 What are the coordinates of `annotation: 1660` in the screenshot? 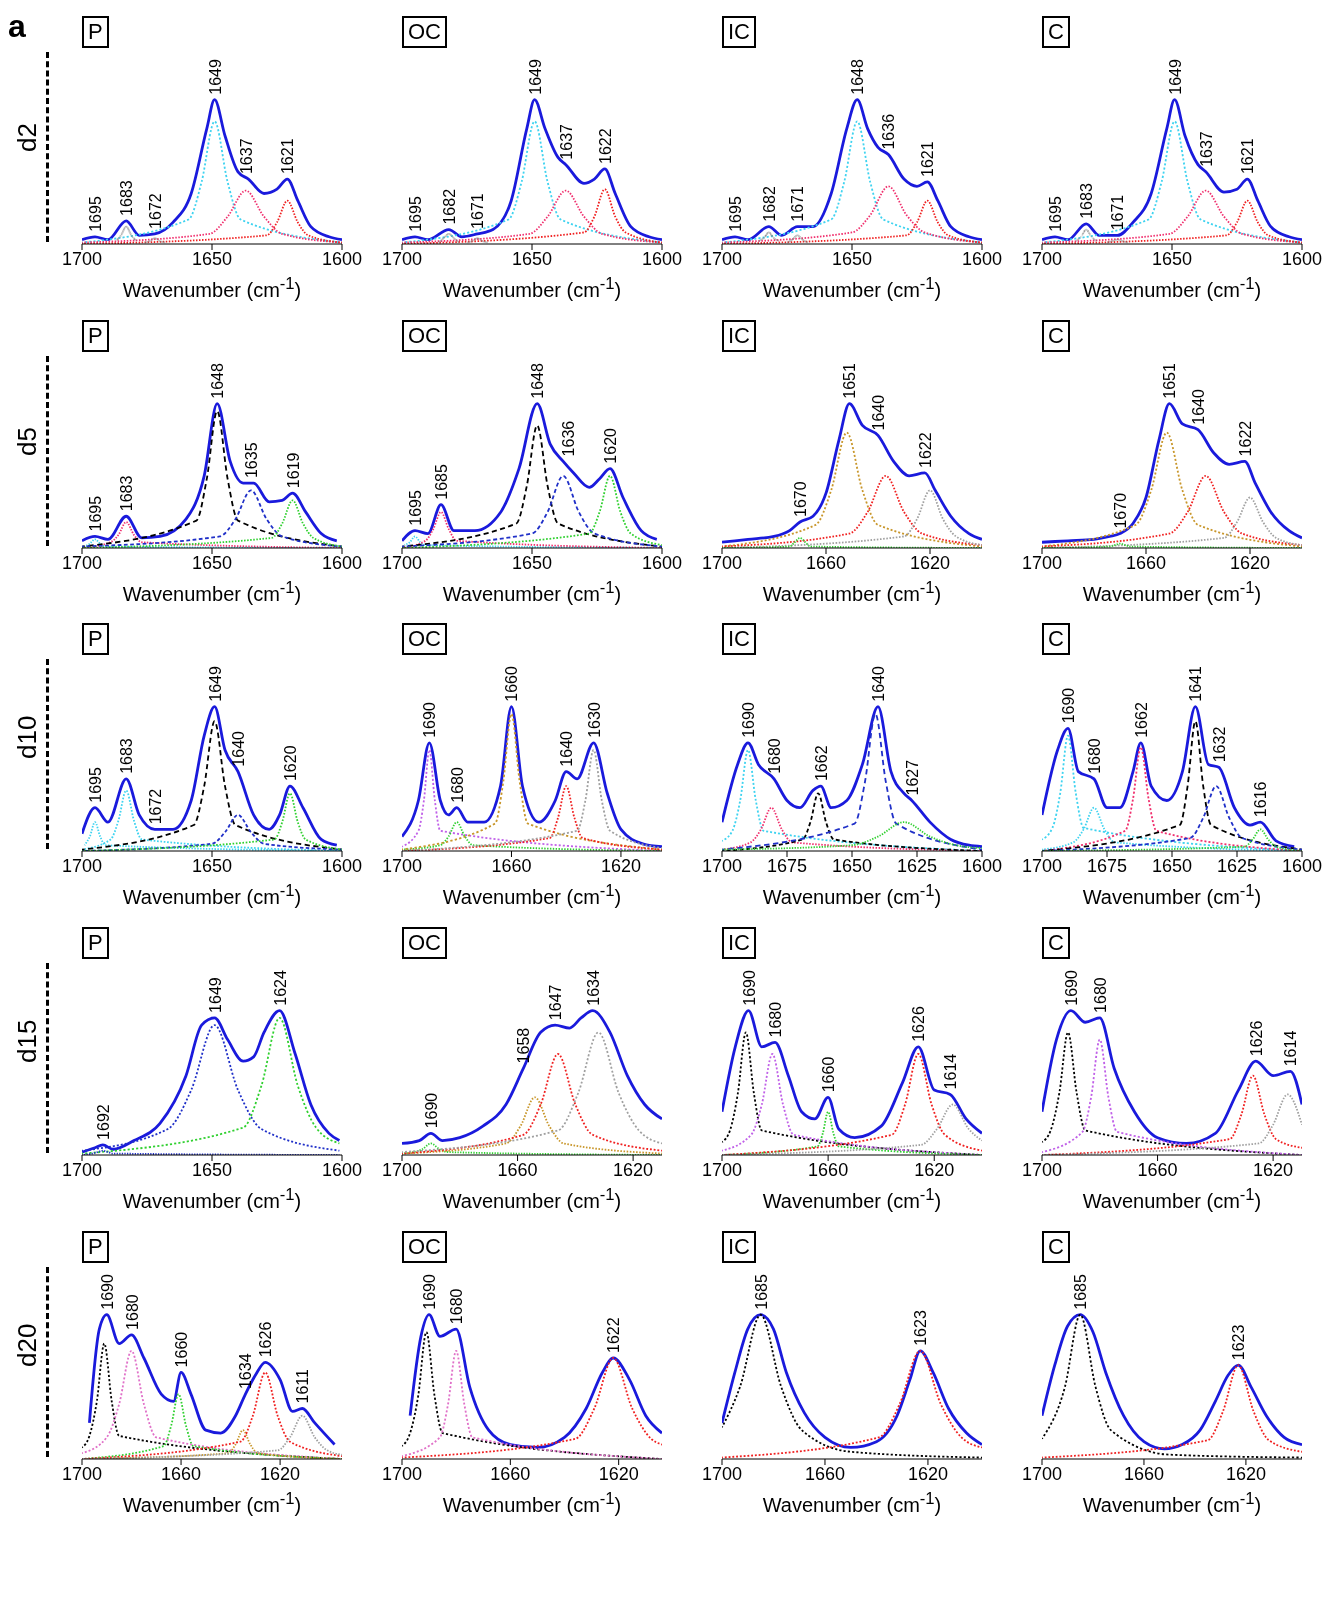 It's located at (512, 684).